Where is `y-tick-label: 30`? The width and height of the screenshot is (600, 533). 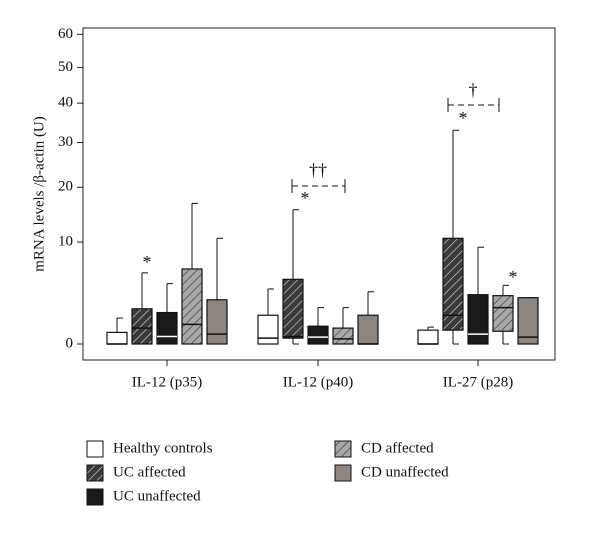
y-tick-label: 30 is located at coordinates (65, 142).